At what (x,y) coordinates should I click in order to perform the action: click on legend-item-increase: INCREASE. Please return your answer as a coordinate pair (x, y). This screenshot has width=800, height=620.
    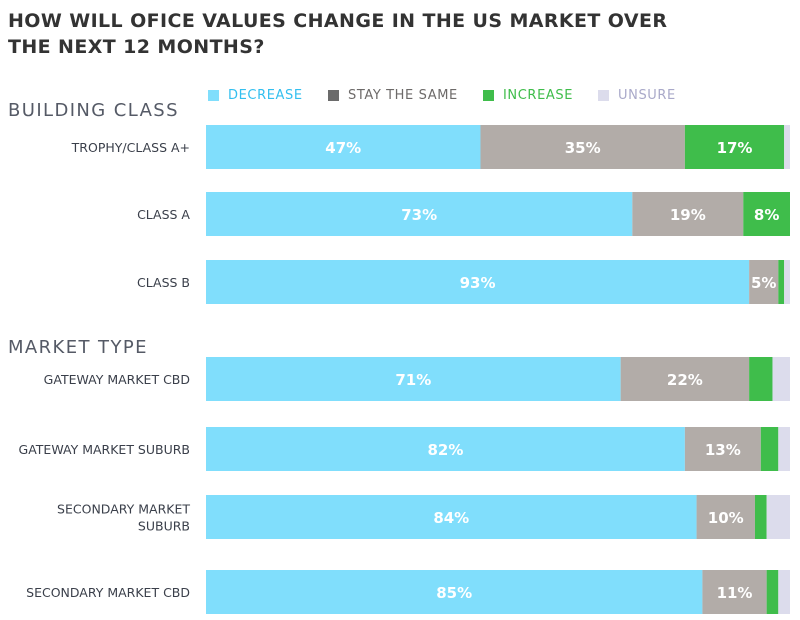
    Looking at the image, I should click on (528, 95).